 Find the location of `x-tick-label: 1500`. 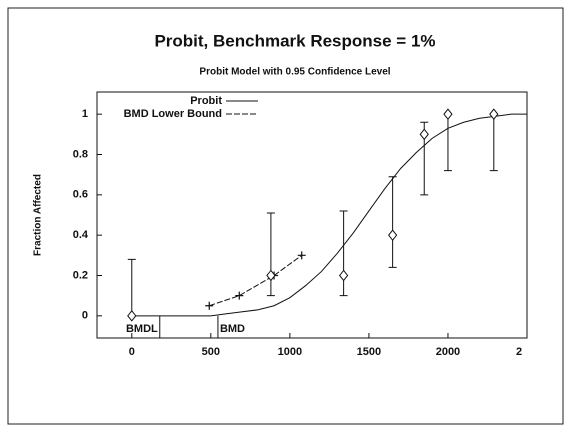

x-tick-label: 1500 is located at coordinates (369, 352).